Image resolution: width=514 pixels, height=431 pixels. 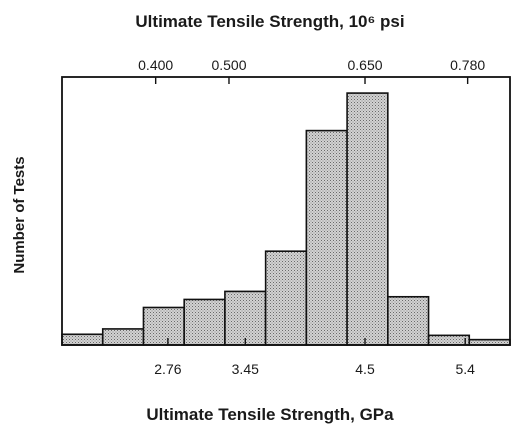 What do you see at coordinates (167, 369) in the screenshot?
I see `bottom-tick-label-1: 2.76` at bounding box center [167, 369].